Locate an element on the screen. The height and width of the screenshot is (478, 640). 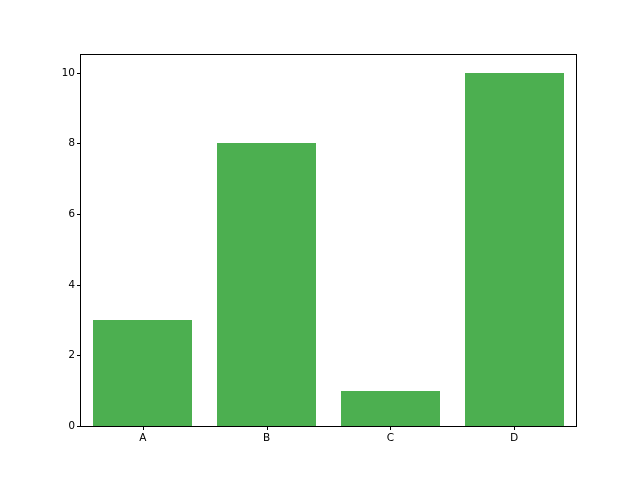
x-tick-label: B is located at coordinates (267, 438).